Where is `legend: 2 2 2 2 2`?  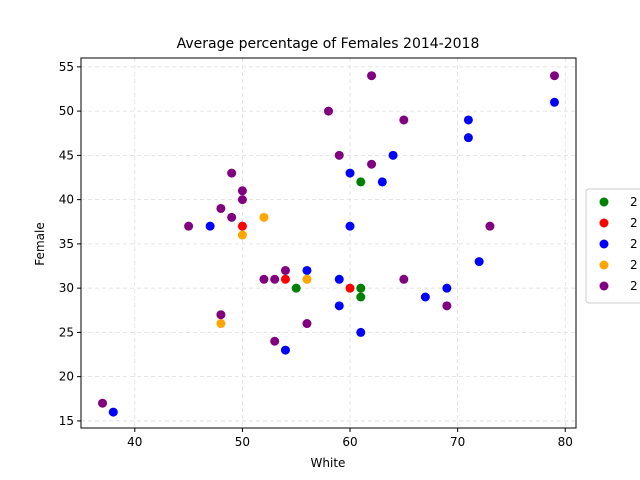
legend: 2 2 2 2 2 is located at coordinates (612, 246).